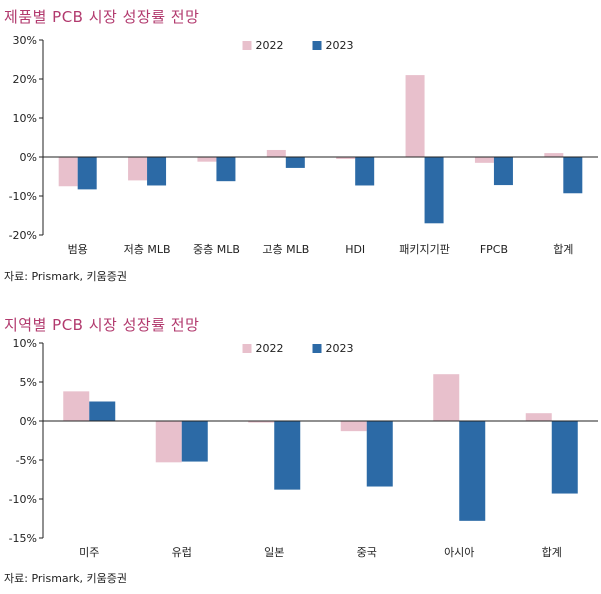 This screenshot has width=601, height=594. What do you see at coordinates (78, 249) in the screenshot?
I see `x-tick-label: 범용` at bounding box center [78, 249].